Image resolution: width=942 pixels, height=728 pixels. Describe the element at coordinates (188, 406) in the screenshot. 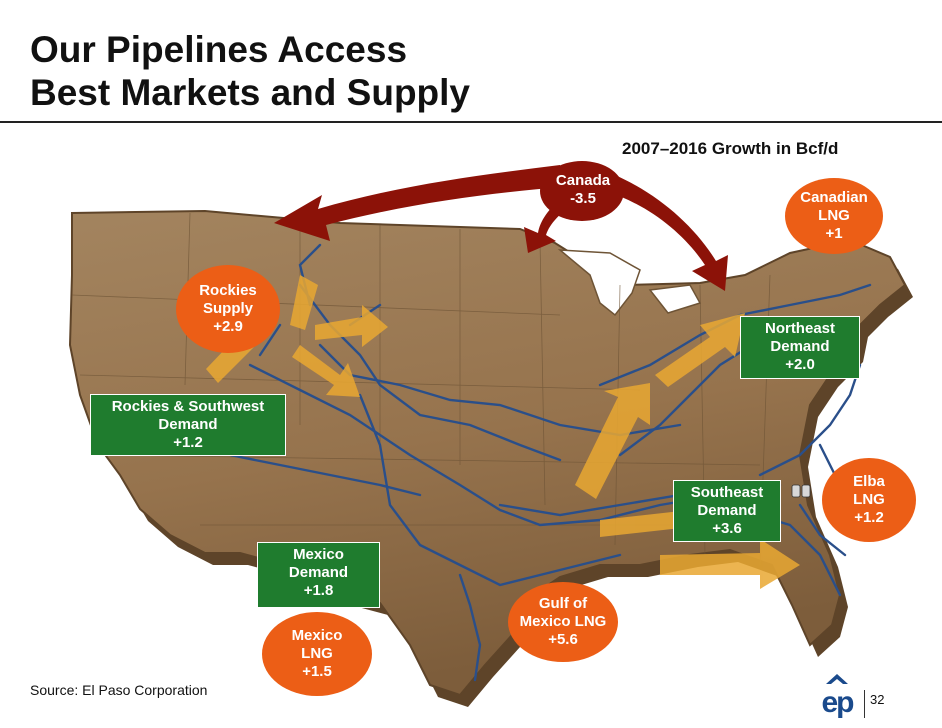

I see `rockies-southwest-line1: Rockies & Southwest` at that location.